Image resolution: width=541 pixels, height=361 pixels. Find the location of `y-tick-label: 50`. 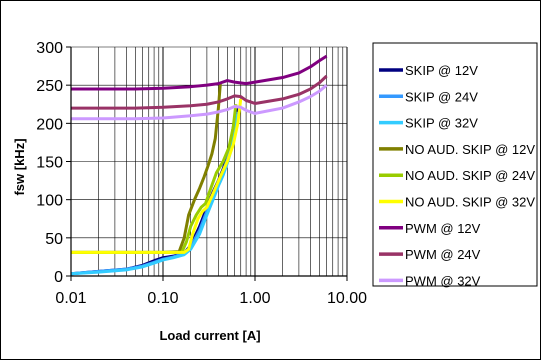

y-tick-label: 50 is located at coordinates (54, 239).